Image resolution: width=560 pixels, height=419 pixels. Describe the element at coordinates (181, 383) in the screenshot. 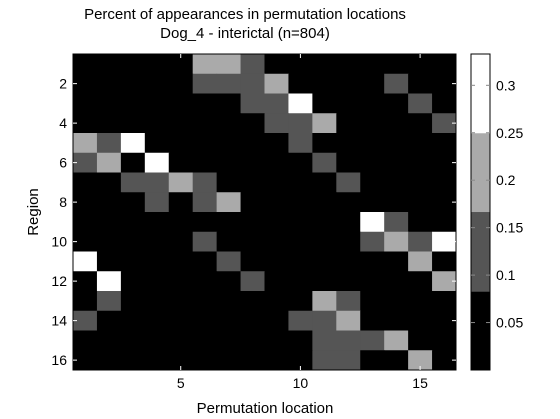

I see `x-tick-label: 5` at that location.